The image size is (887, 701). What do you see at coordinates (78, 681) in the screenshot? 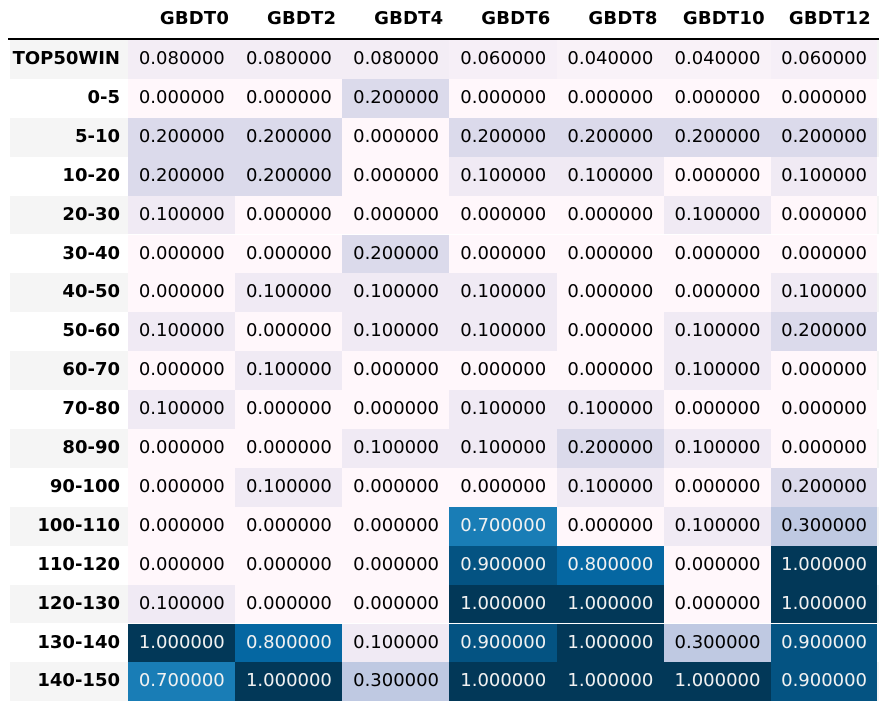
I see `row-label: 140-150` at bounding box center [78, 681].